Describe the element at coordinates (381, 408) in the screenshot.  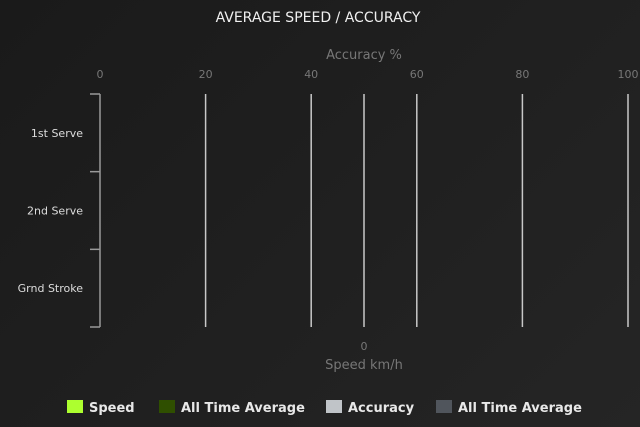
I see `legend-label: Accuracy` at that location.